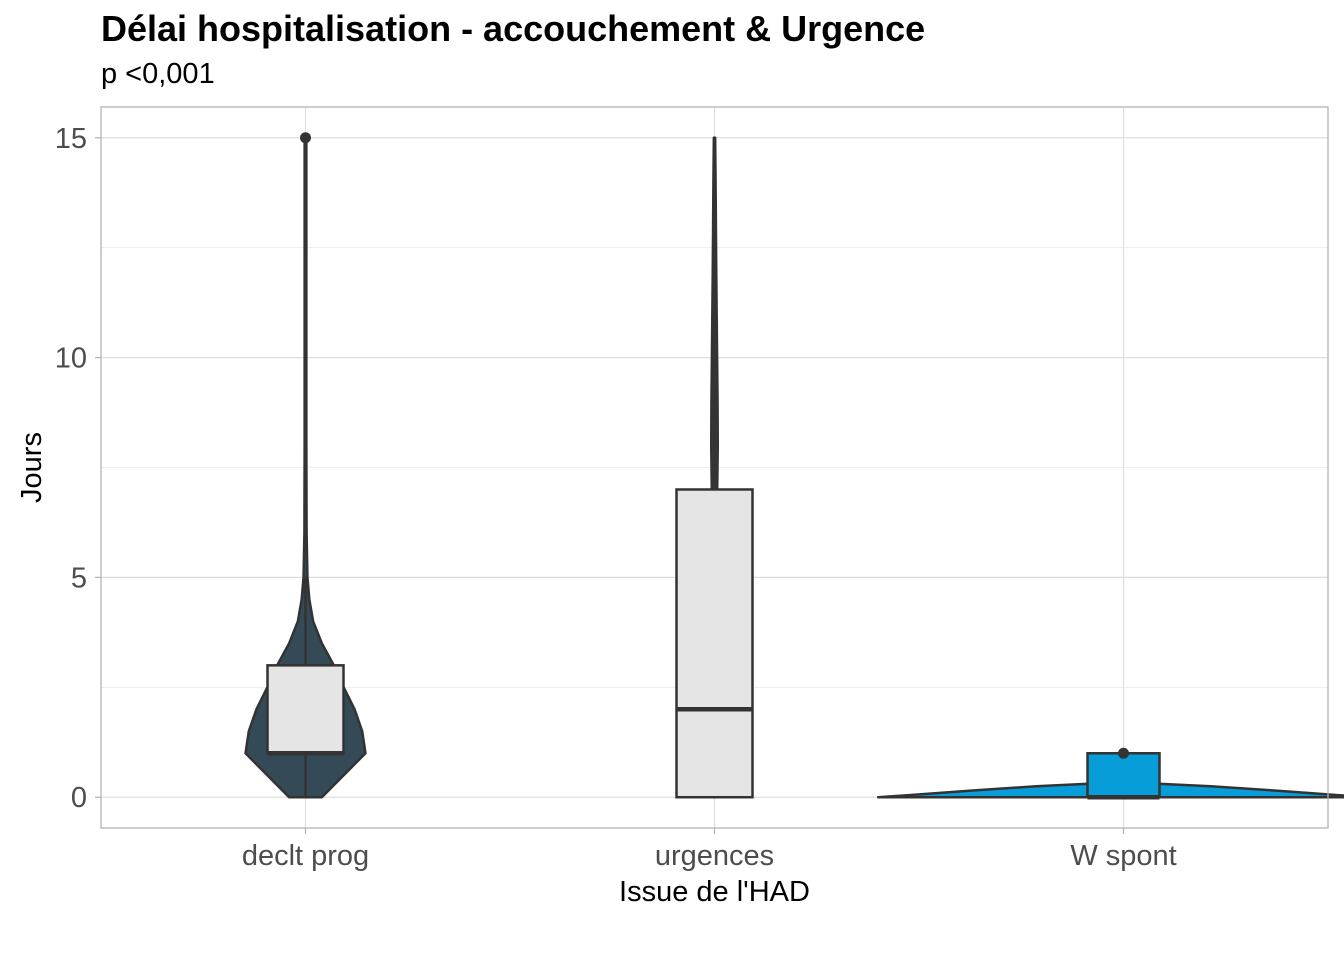 Image resolution: width=1344 pixels, height=960 pixels. What do you see at coordinates (1123, 856) in the screenshot?
I see `x-tick-label: W spont` at bounding box center [1123, 856].